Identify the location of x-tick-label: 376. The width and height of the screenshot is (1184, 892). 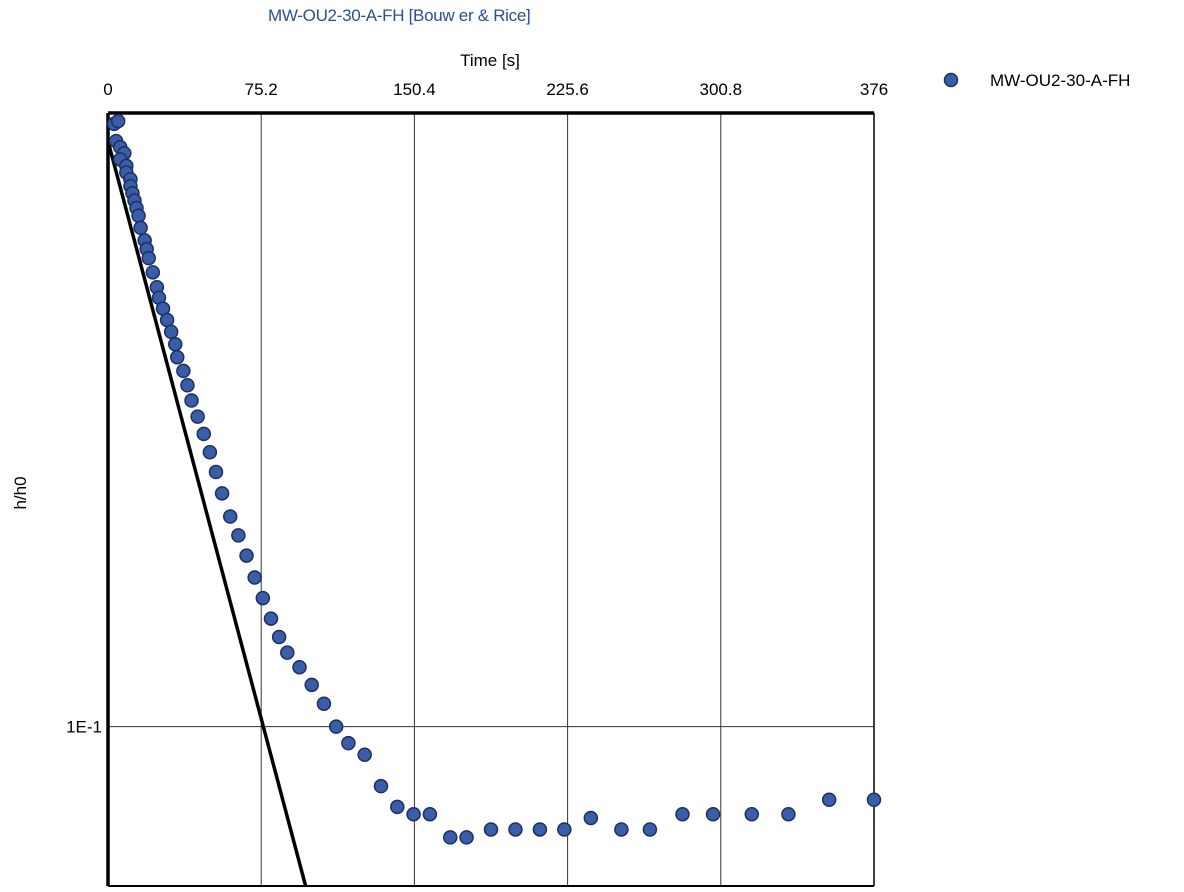
(874, 89).